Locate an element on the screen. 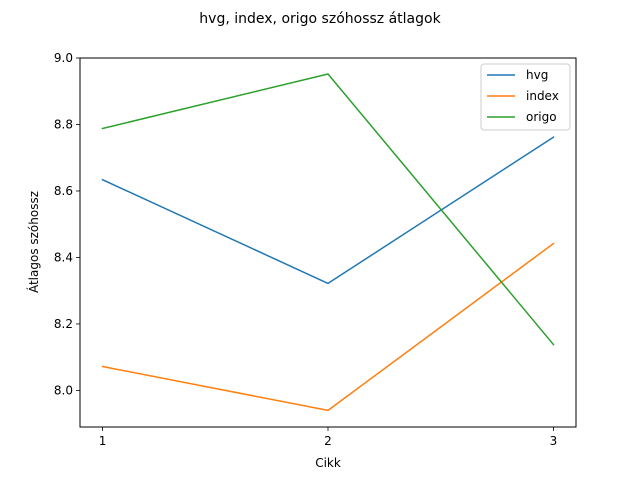 The width and height of the screenshot is (640, 480). y-tick-label: 8.2 is located at coordinates (63, 324).